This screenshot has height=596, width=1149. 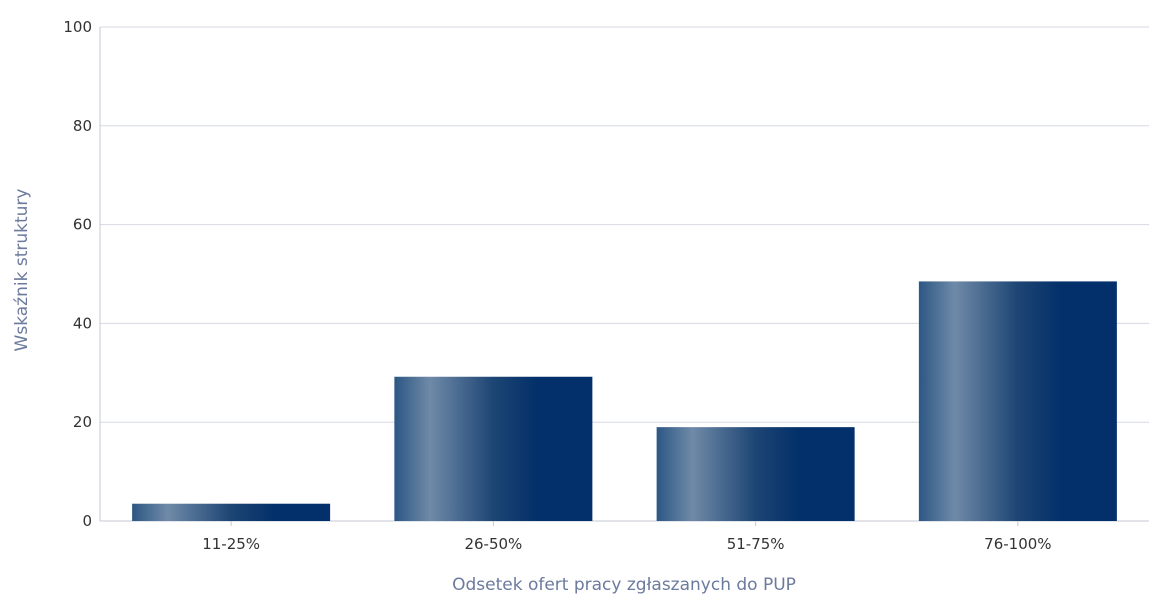 What do you see at coordinates (493, 544) in the screenshot?
I see `x-tick-label: 26-50%` at bounding box center [493, 544].